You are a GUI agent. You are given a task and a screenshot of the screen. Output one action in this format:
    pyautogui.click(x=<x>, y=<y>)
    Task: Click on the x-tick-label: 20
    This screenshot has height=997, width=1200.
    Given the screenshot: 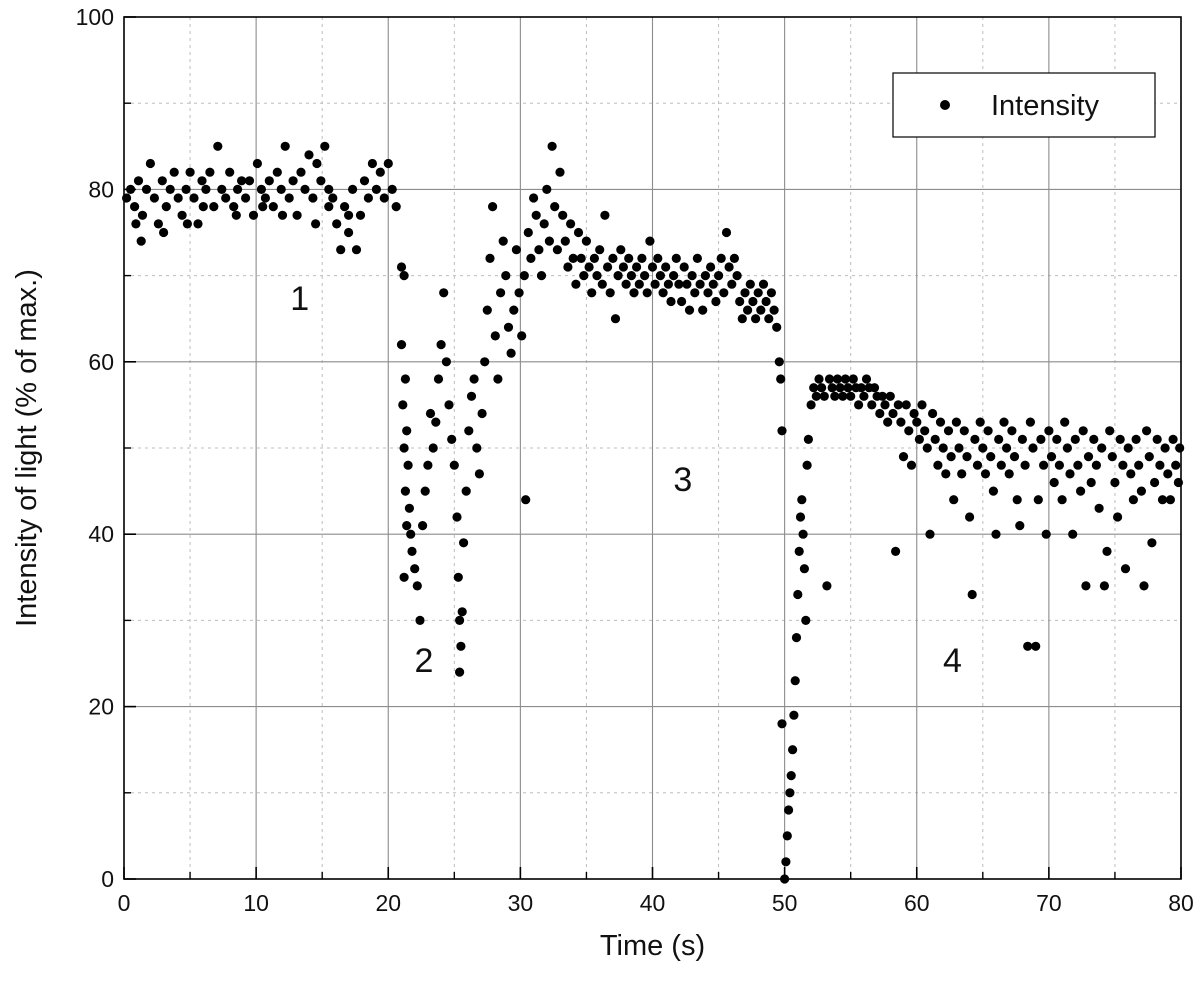 What is the action you would take?
    pyautogui.click(x=388, y=903)
    